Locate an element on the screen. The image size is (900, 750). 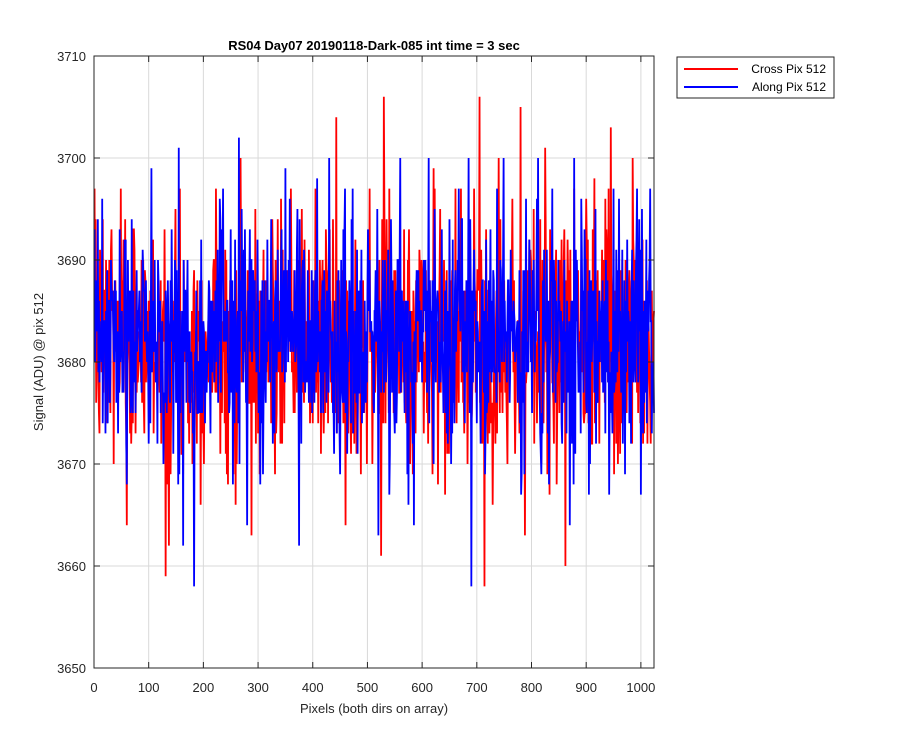
x-tick-labels: 0 100 200 300 400 500 600 700 800 900 1000 is located at coordinates (372, 687).